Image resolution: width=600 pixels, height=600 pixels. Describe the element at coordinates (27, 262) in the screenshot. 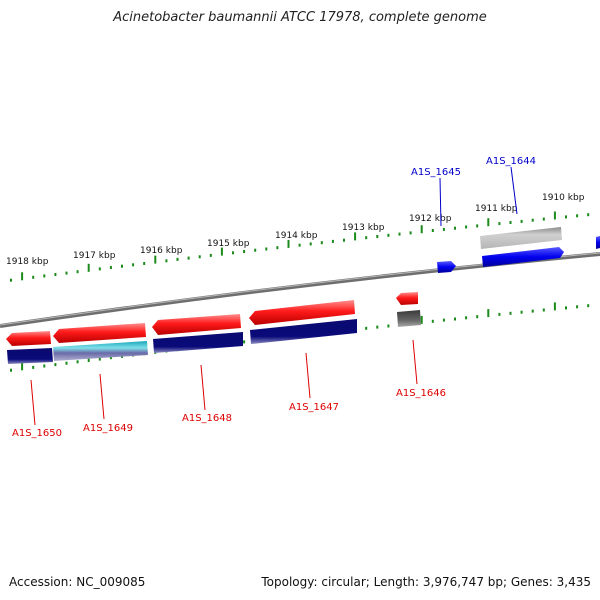

I see `tick-label: 1918 kbp` at that location.